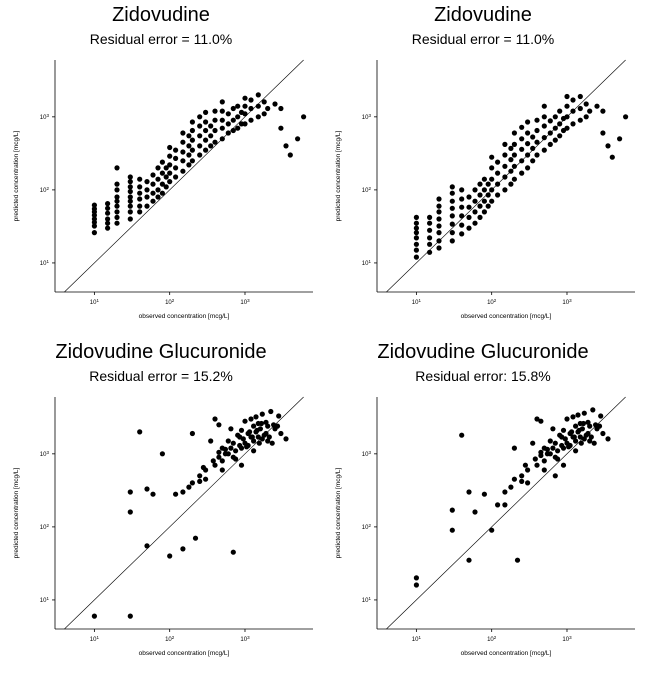  What do you see at coordinates (161, 376) in the screenshot?
I see `chart-subtitle: Residual error = 15.2%` at bounding box center [161, 376].